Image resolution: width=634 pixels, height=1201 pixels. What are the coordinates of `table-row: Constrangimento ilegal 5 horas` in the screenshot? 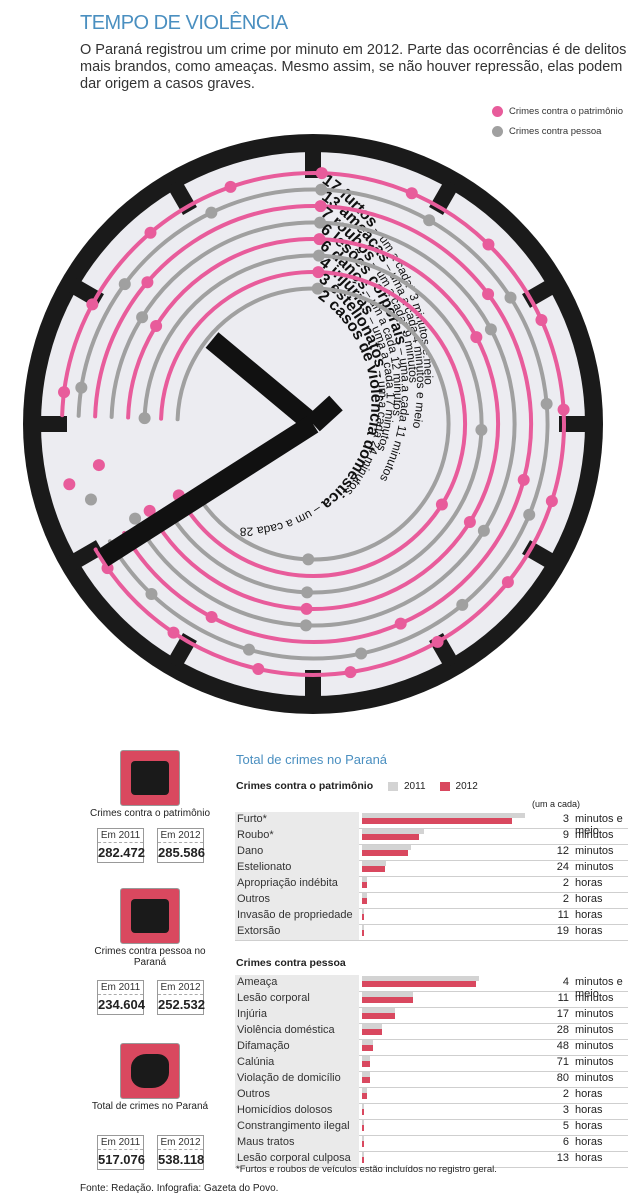 It's located at (431, 1127).